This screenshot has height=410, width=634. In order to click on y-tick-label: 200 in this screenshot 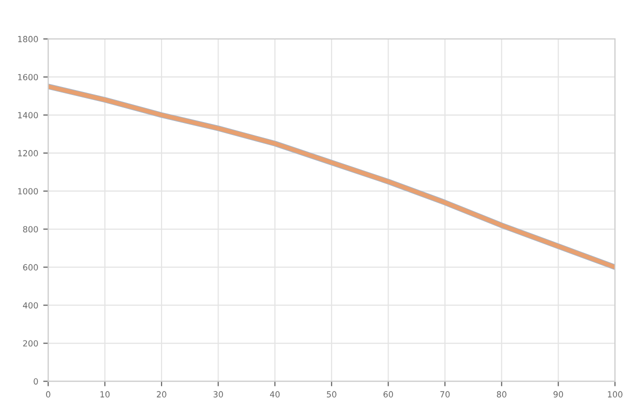, I will do `click(30, 343)`.